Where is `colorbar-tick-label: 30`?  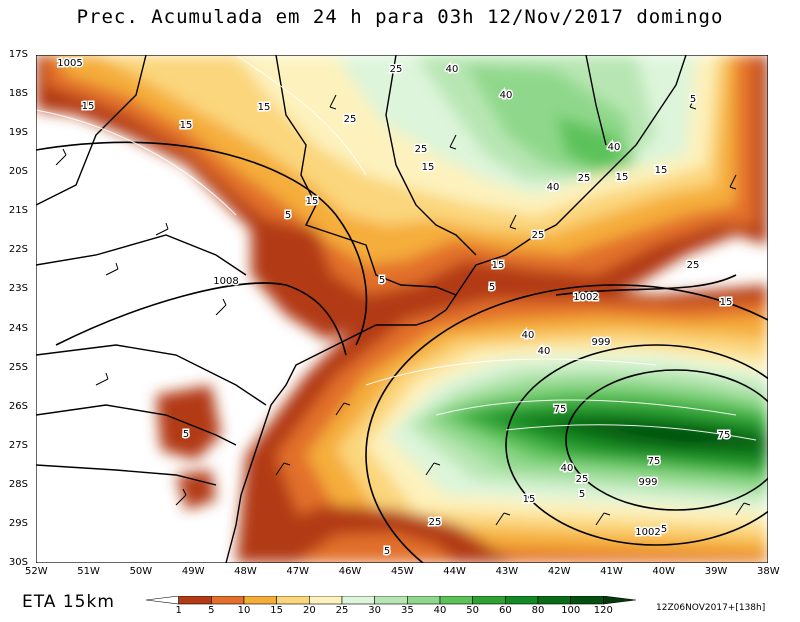 colorbar-tick-label: 30 is located at coordinates (375, 610).